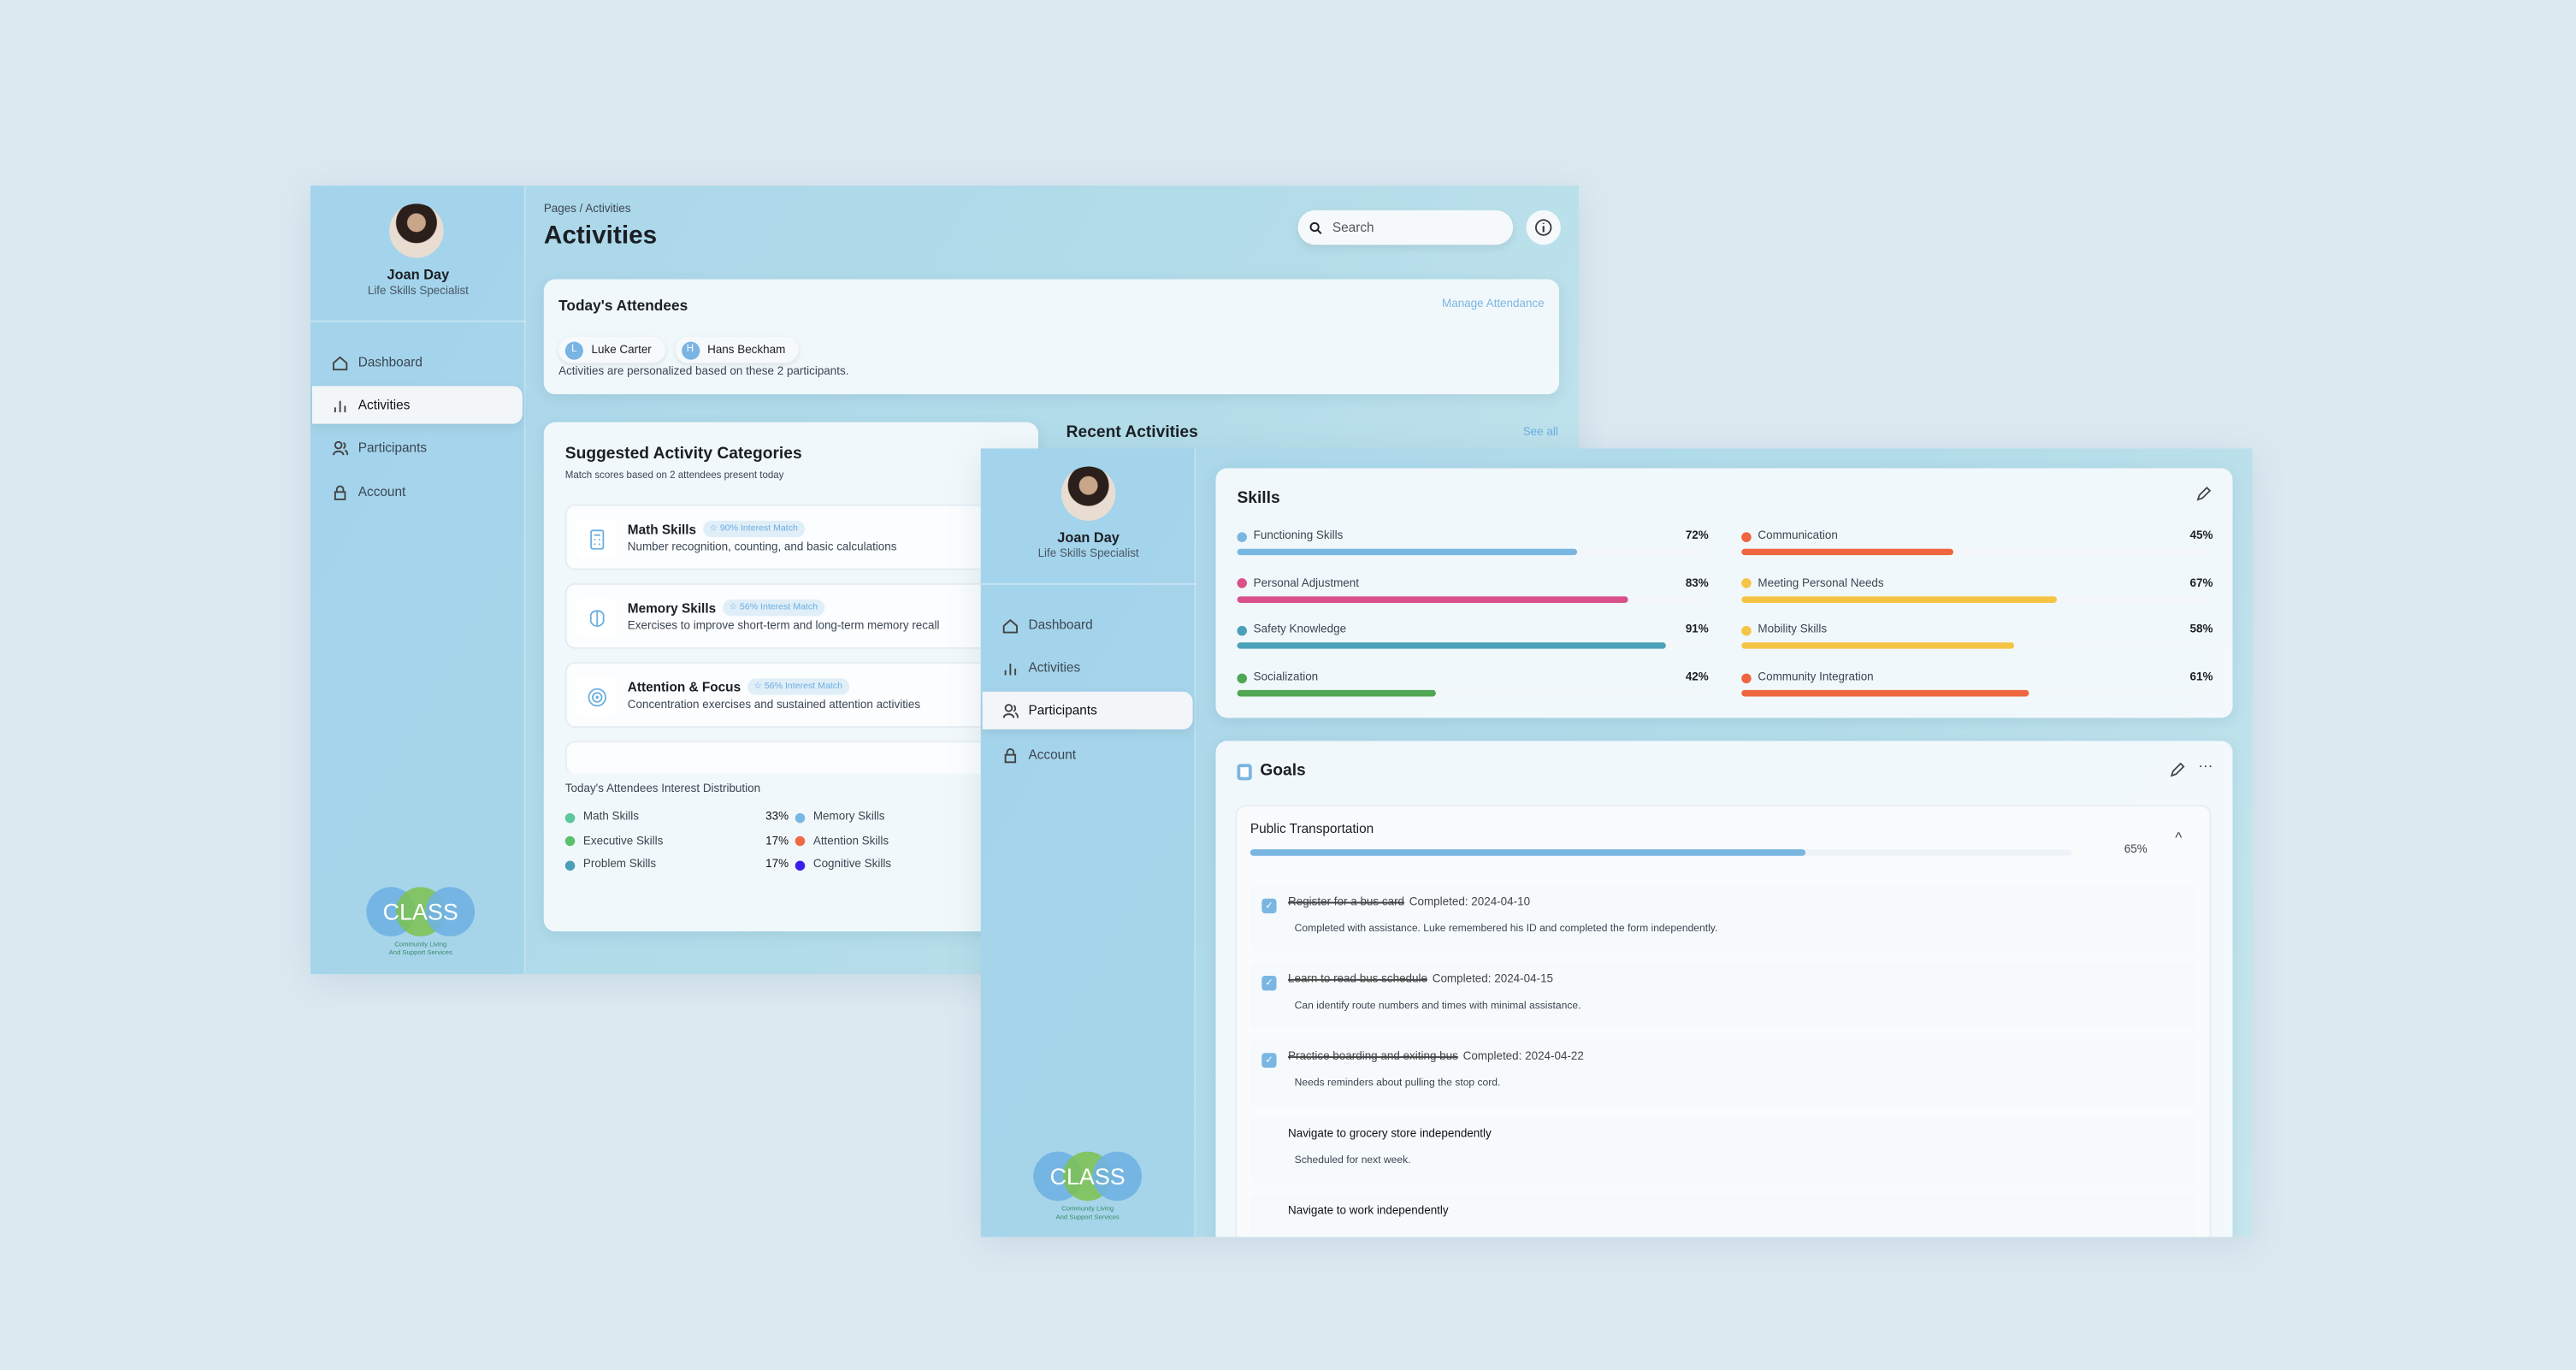  I want to click on skill-name: Socialization, so click(1286, 677).